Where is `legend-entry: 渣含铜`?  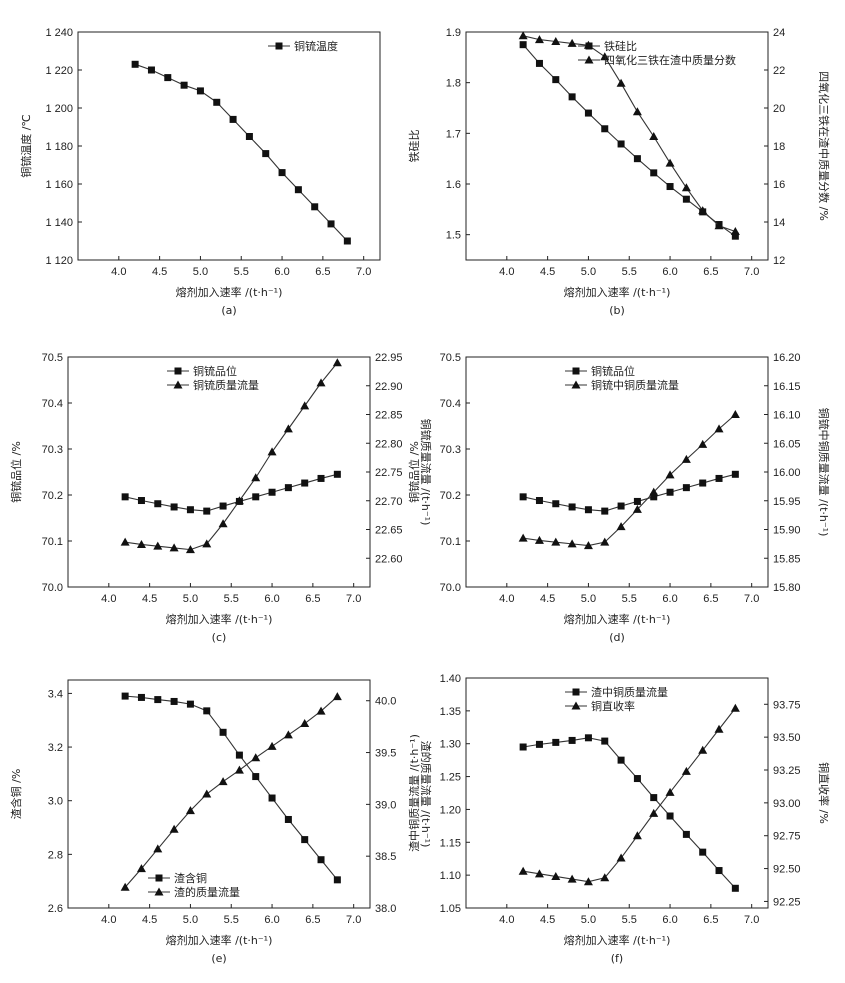
legend-entry: 渣含铜 is located at coordinates (190, 878).